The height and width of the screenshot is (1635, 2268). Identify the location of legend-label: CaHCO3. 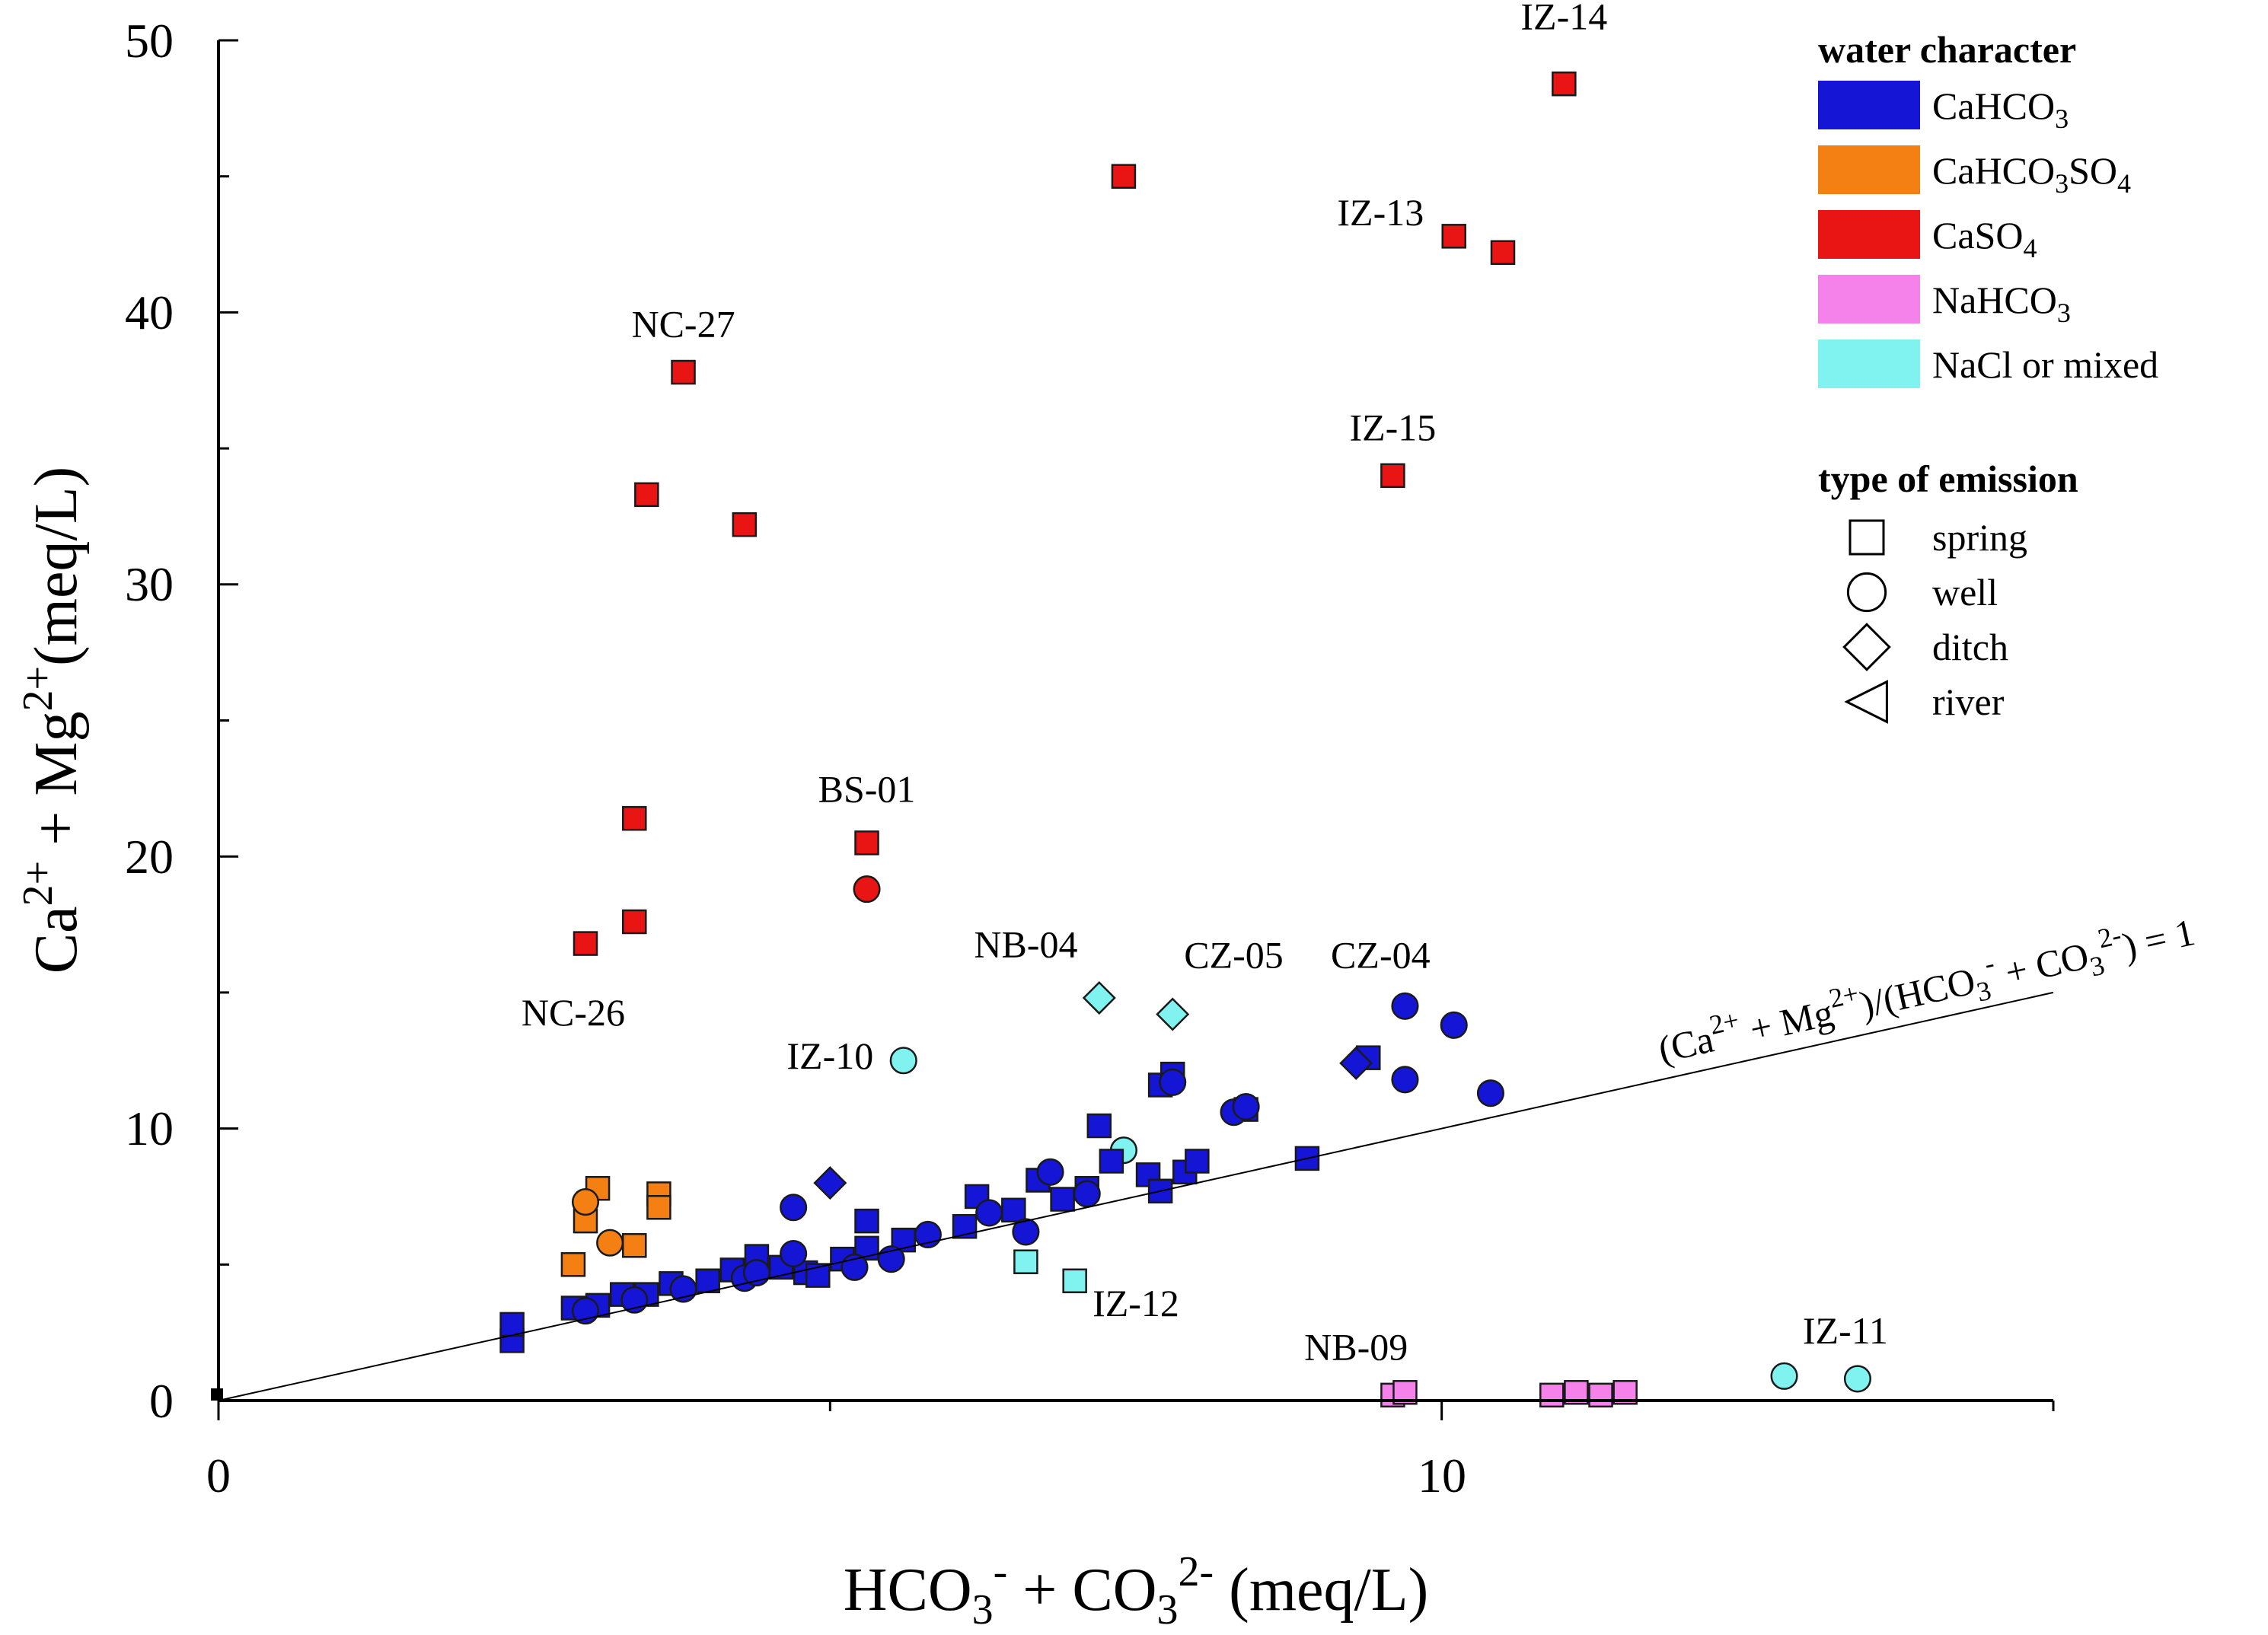
(2000, 109).